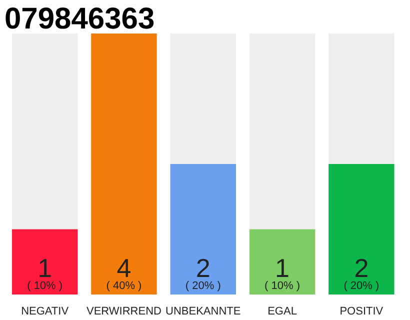 Image resolution: width=410 pixels, height=320 pixels. Describe the element at coordinates (282, 312) in the screenshot. I see `x-tick-label: EGAL` at that location.